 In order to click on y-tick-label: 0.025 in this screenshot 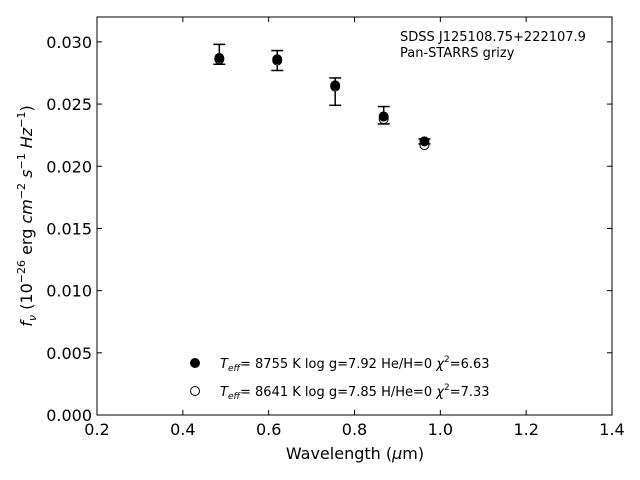, I will do `click(69, 104)`.